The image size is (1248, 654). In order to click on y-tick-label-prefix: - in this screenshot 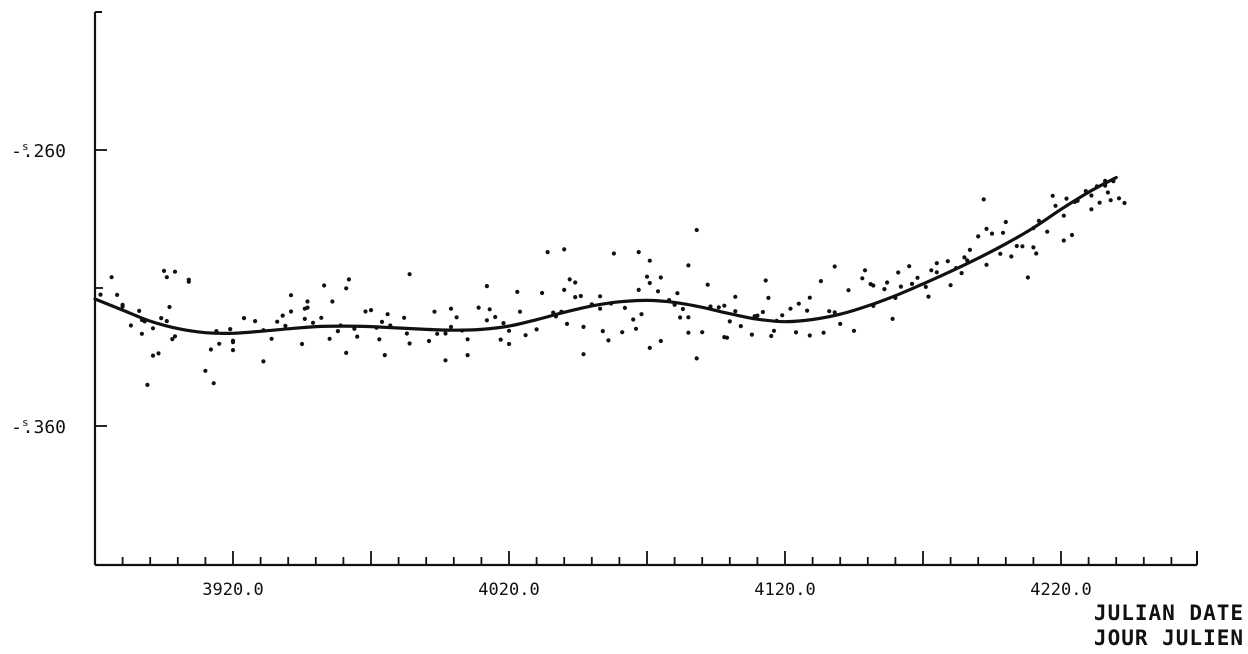, I will do `click(16, 151)`.